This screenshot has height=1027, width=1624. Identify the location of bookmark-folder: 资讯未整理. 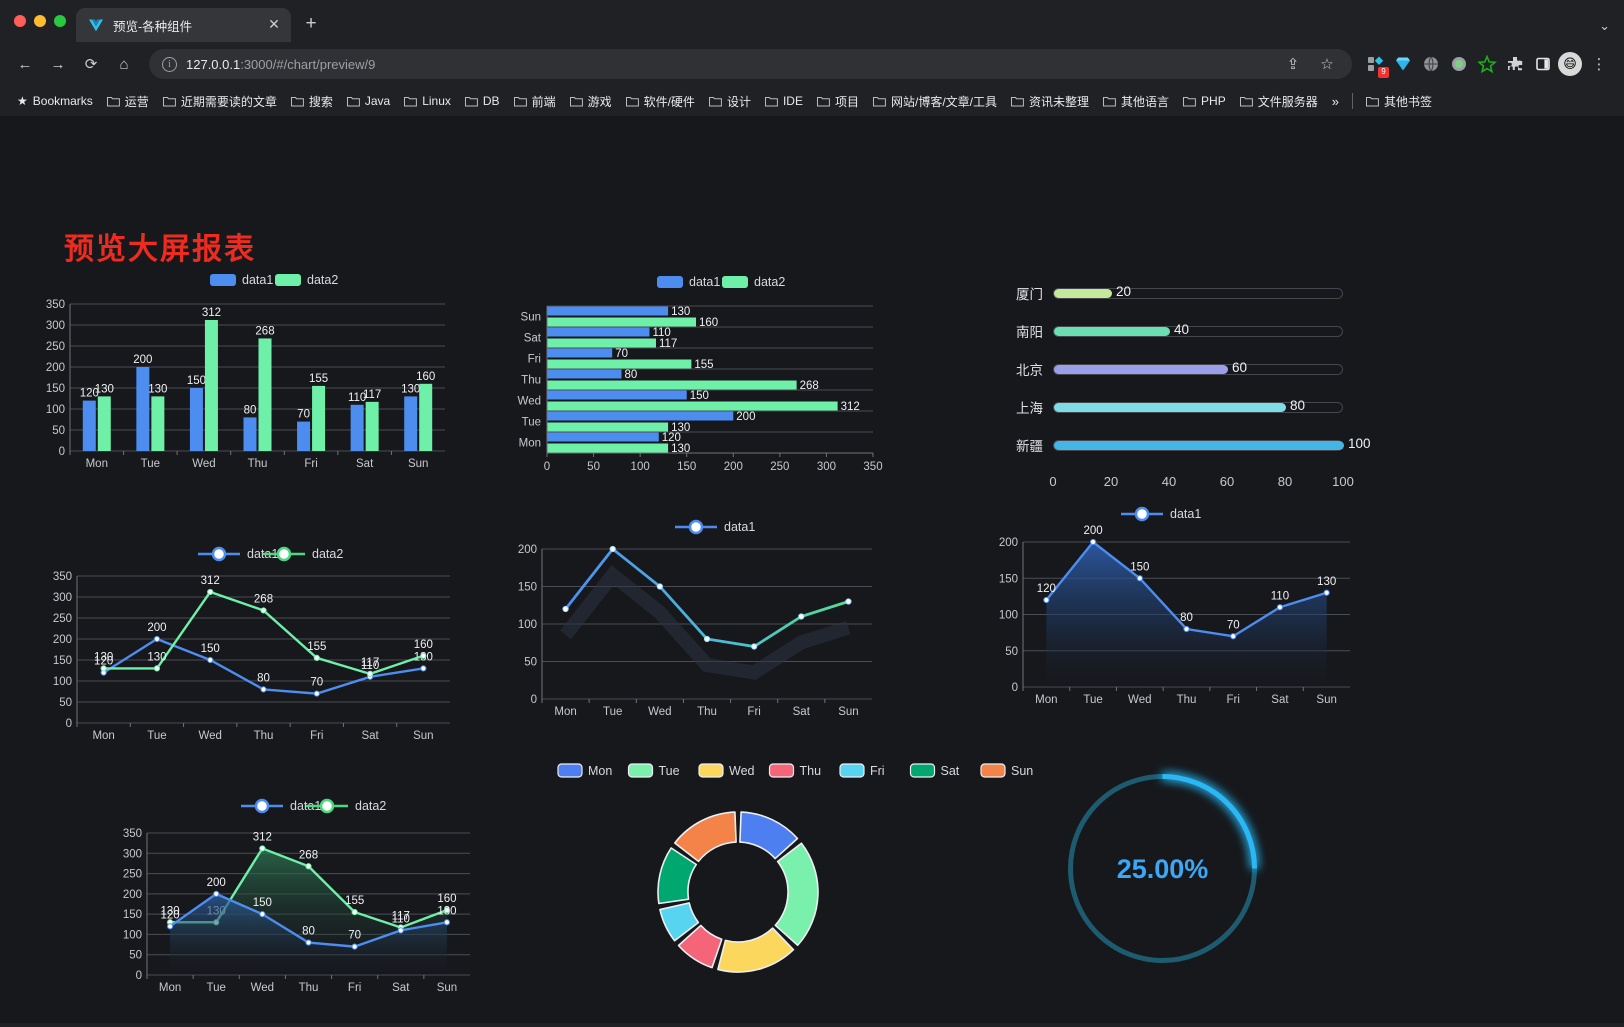
(1050, 101).